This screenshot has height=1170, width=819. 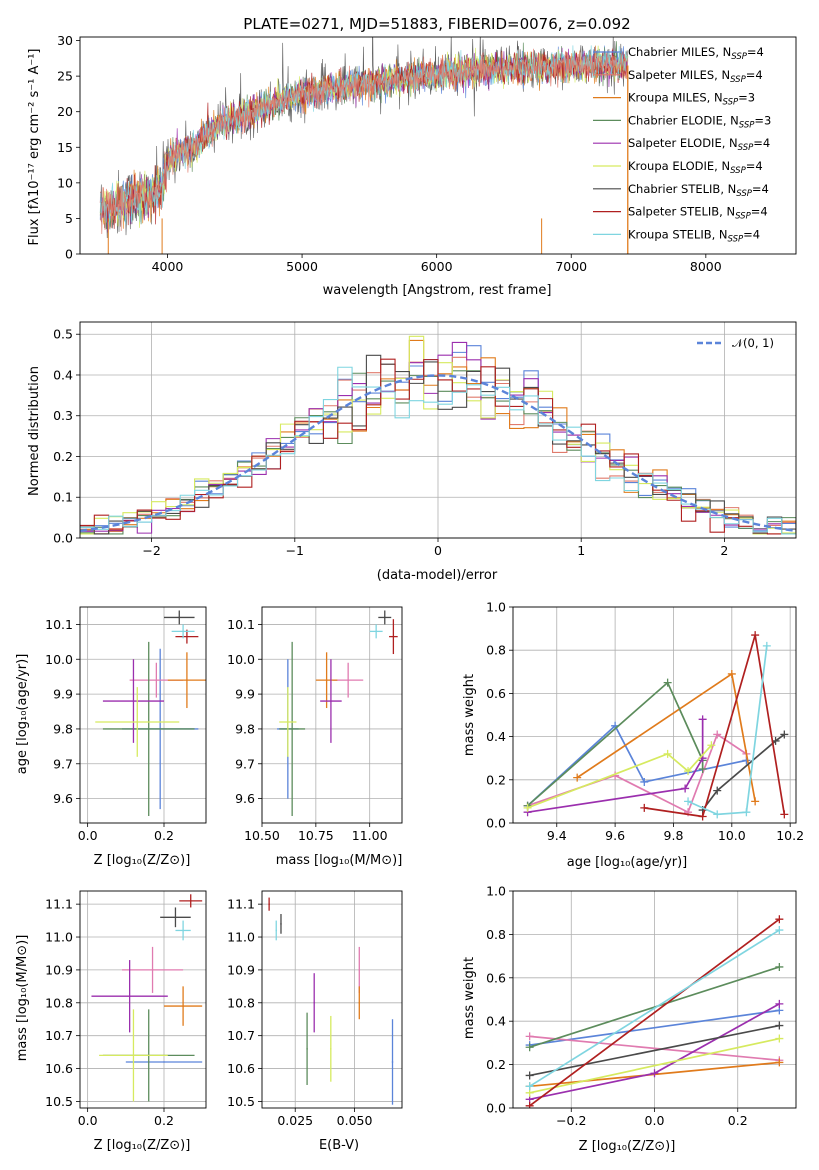 What do you see at coordinates (88, 1120) in the screenshot?
I see `z-mass-xtick-label: 0.0` at bounding box center [88, 1120].